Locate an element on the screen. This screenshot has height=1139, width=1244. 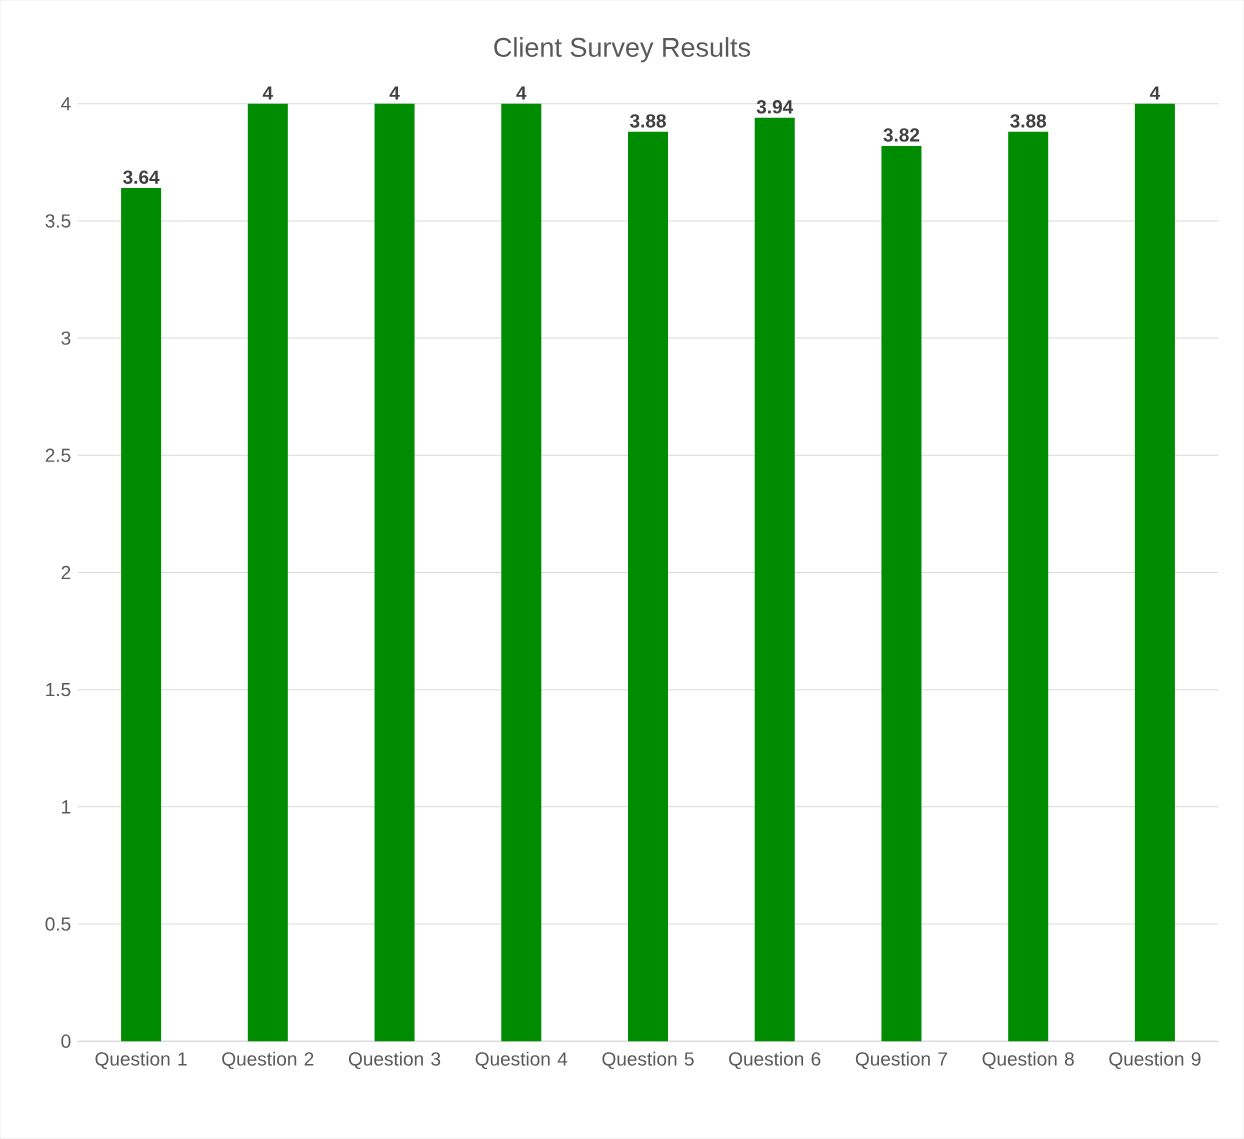
y-tick-label: 1.5 is located at coordinates (58, 690).